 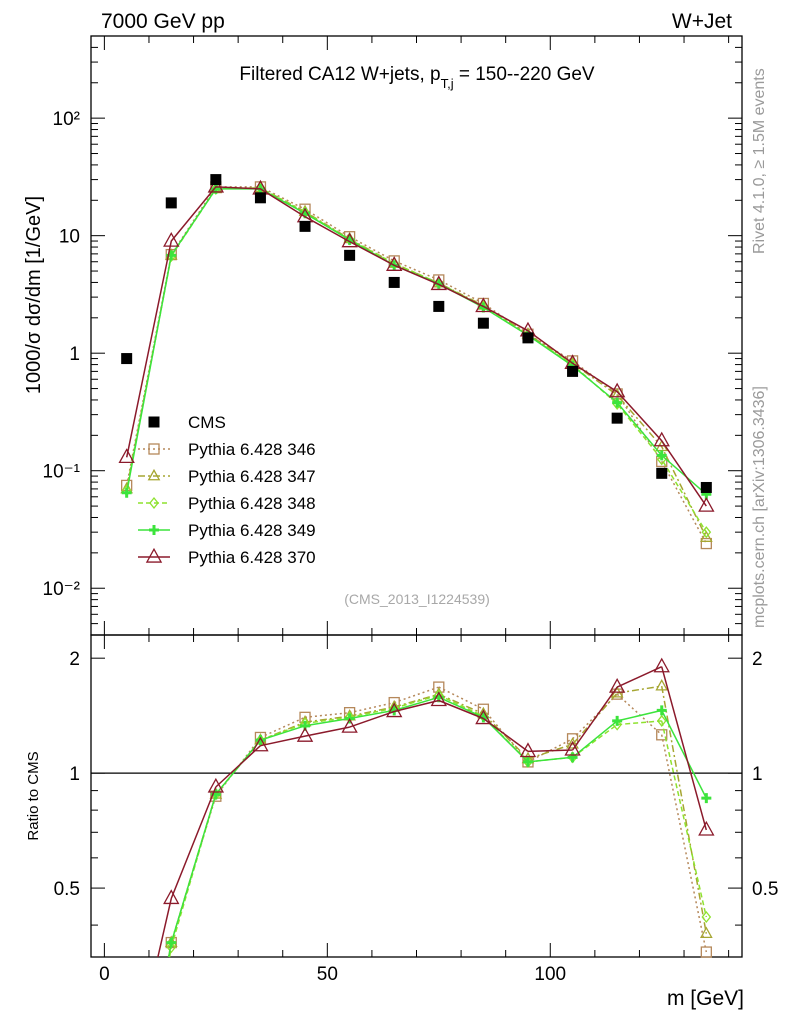 What do you see at coordinates (207, 422) in the screenshot?
I see `legend-cms-label: CMS` at bounding box center [207, 422].